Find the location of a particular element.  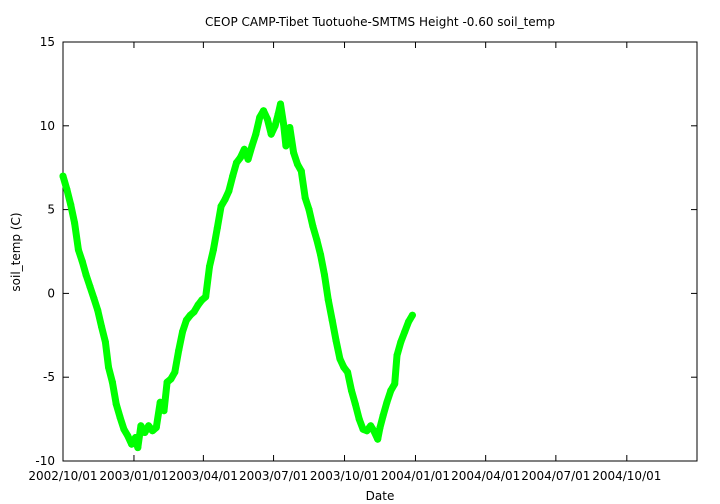

y-tick-label: 5 is located at coordinates (51, 210).